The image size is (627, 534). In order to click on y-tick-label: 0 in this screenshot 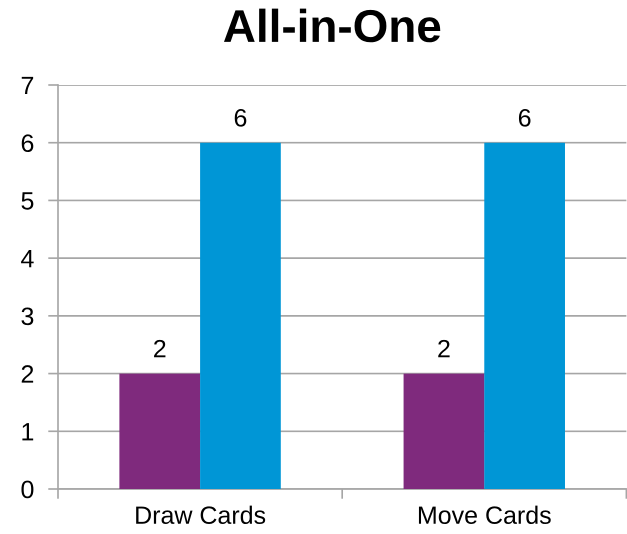, I will do `click(27, 489)`.